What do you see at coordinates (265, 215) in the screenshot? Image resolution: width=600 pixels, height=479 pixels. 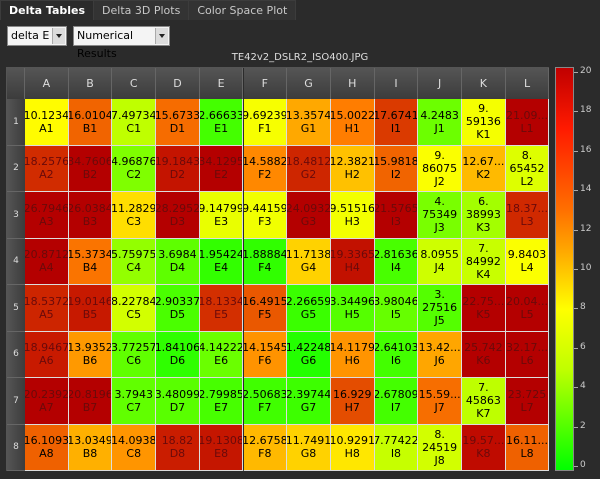 I see `table-cell: 9.44159 F3` at bounding box center [265, 215].